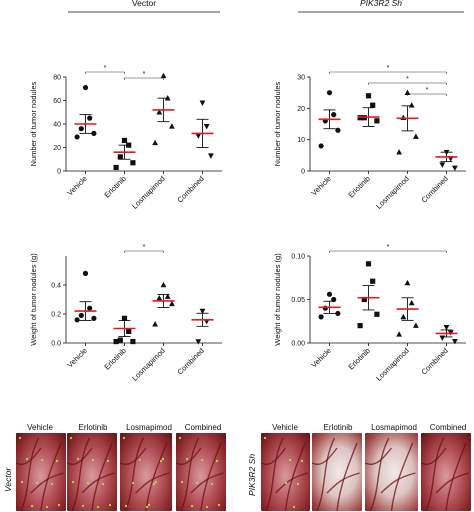 The width and height of the screenshot is (474, 512). What do you see at coordinates (392, 364) in the screenshot?
I see `x-tick-label: Losmapimod` at bounding box center [392, 364].